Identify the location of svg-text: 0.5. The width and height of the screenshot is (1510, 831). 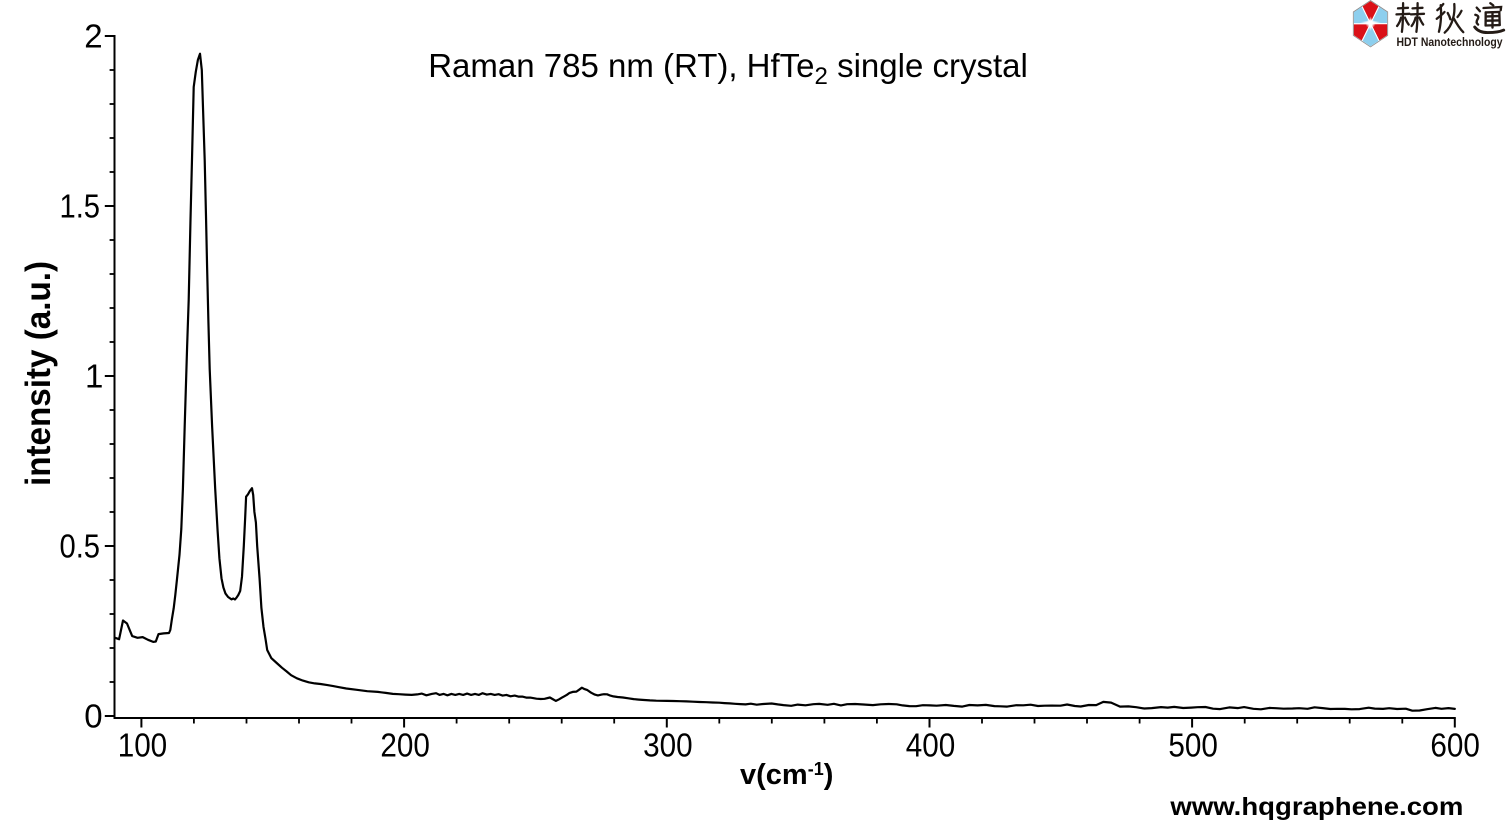
(80, 546).